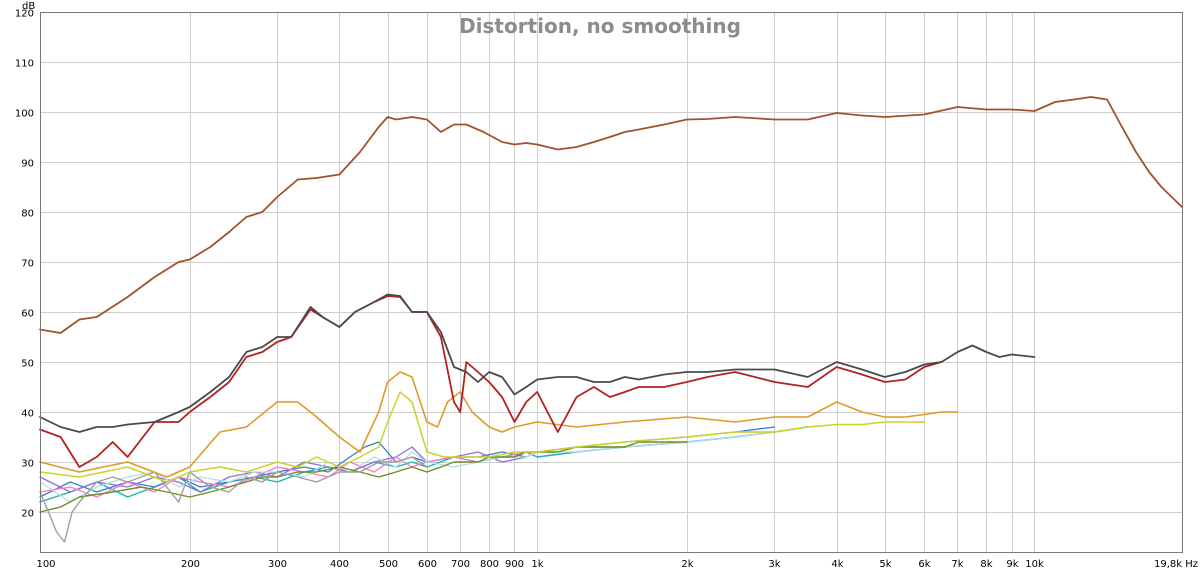  I want to click on x-tick-label: 700, so click(460, 564).